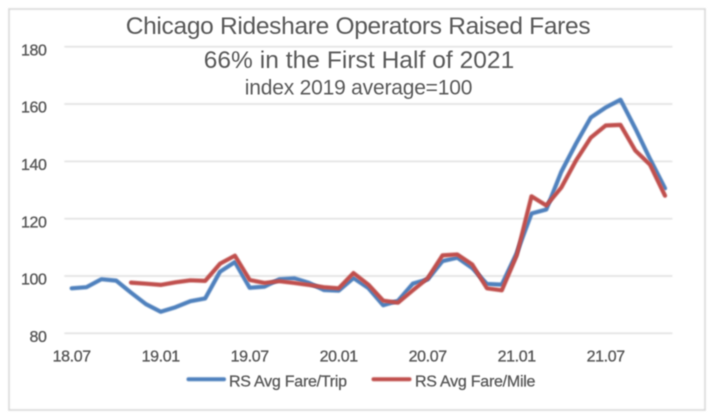 Image resolution: width=717 pixels, height=416 pixels. Describe the element at coordinates (606, 357) in the screenshot. I see `svg-text: 21.07` at that location.